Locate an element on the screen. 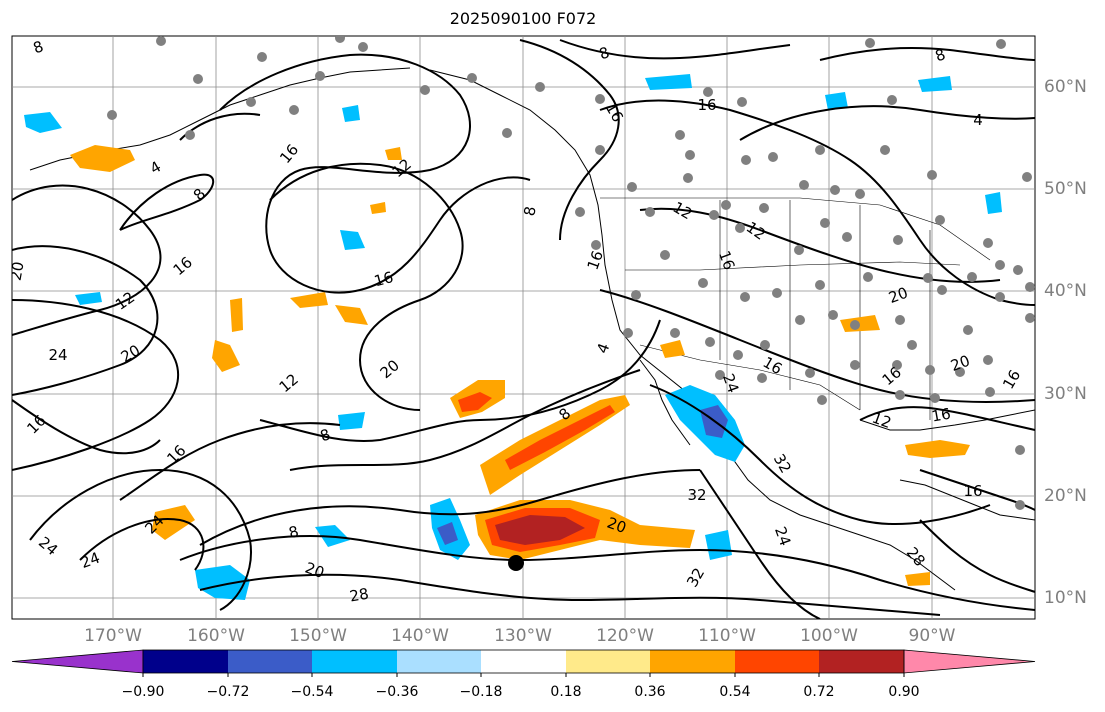  lon-label: 170°W is located at coordinates (113, 636).